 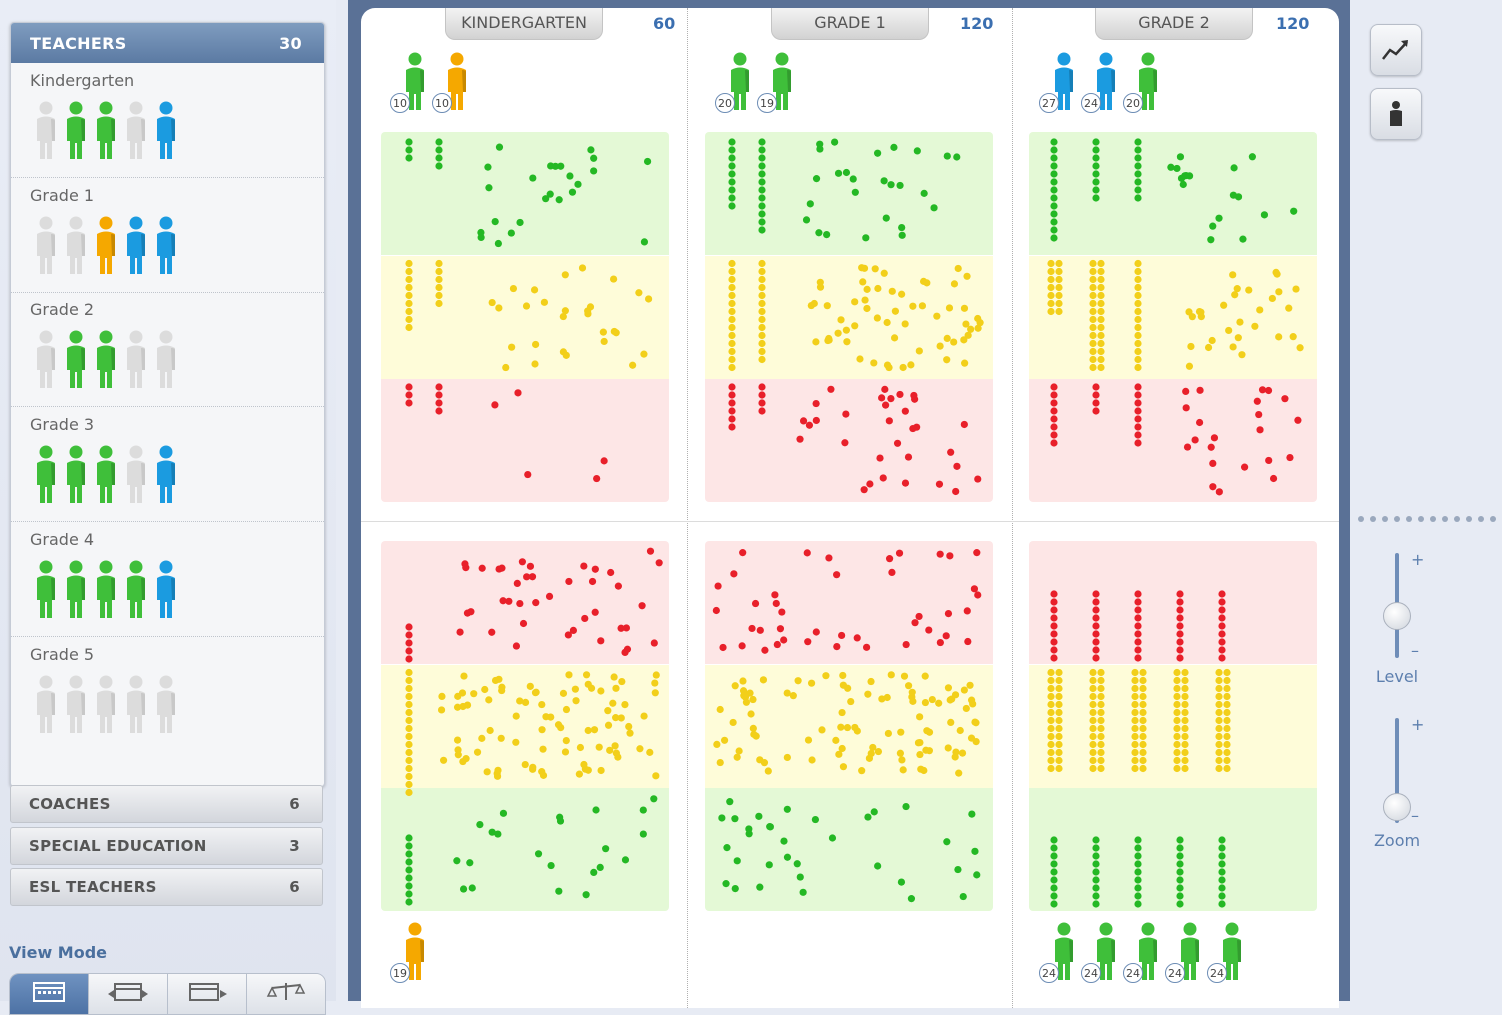 I want to click on teacher-figure: 27, so click(x=1060, y=82).